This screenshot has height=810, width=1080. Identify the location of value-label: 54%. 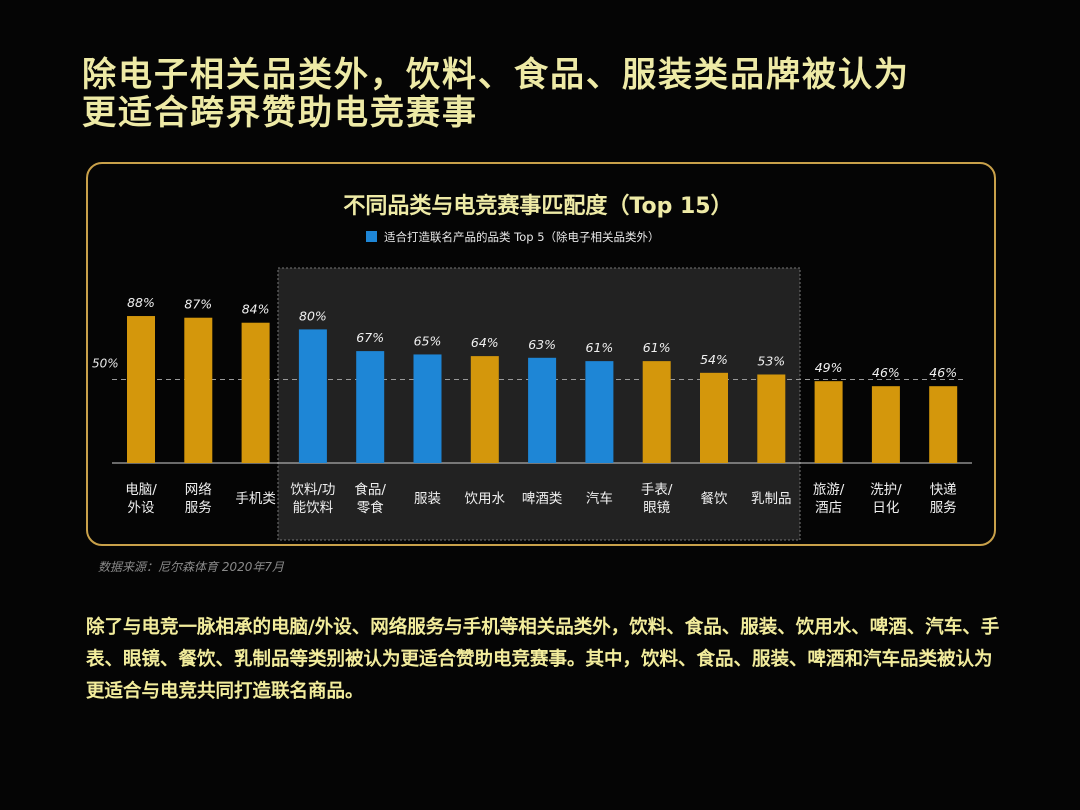
(714, 359).